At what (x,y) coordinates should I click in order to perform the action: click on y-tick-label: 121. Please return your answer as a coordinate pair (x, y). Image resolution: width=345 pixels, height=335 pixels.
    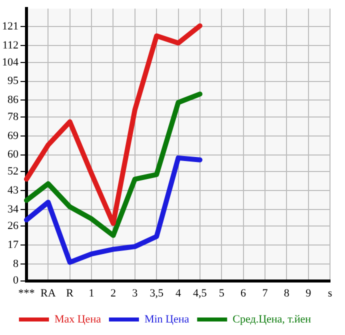
    Looking at the image, I should click on (10, 26).